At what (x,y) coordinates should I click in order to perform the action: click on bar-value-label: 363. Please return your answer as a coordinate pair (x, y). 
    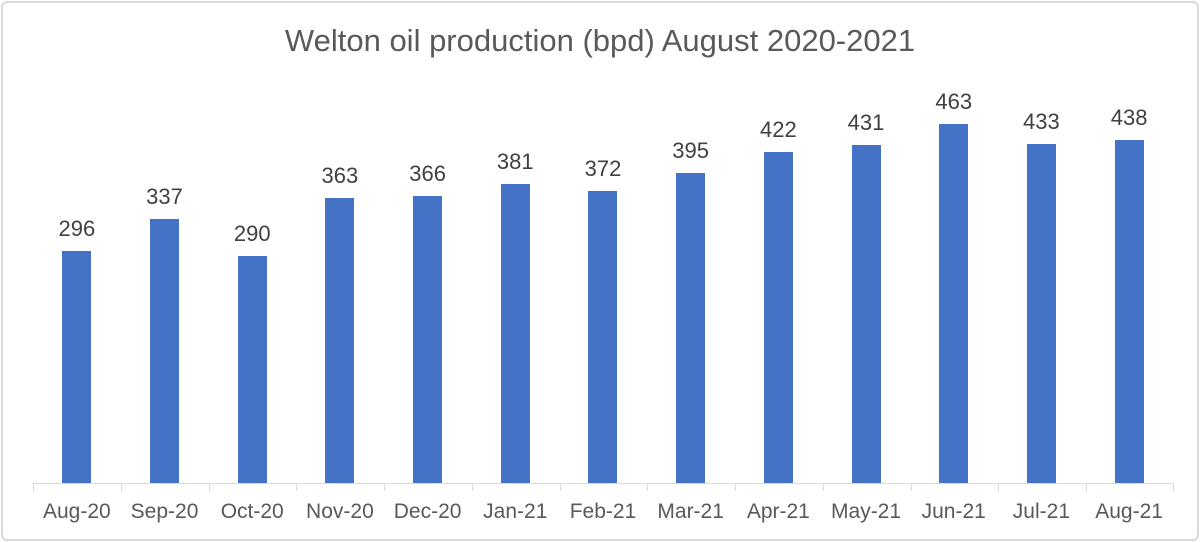
    Looking at the image, I should click on (340, 175).